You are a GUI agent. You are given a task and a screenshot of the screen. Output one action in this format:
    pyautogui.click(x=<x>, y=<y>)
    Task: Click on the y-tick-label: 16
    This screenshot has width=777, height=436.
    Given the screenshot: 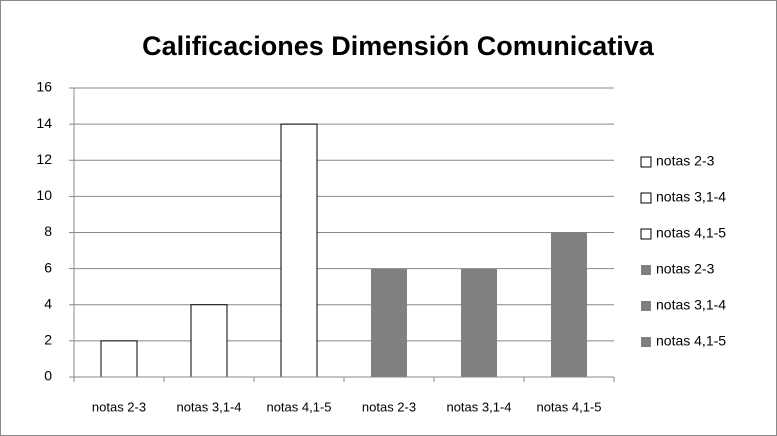 What is the action you would take?
    pyautogui.click(x=44, y=87)
    